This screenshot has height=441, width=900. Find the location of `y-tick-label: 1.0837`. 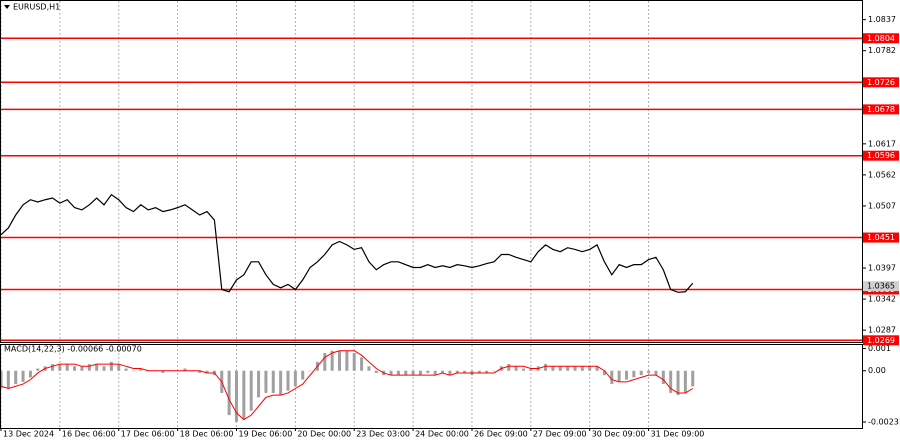

y-tick-label: 1.0837 is located at coordinates (882, 19).